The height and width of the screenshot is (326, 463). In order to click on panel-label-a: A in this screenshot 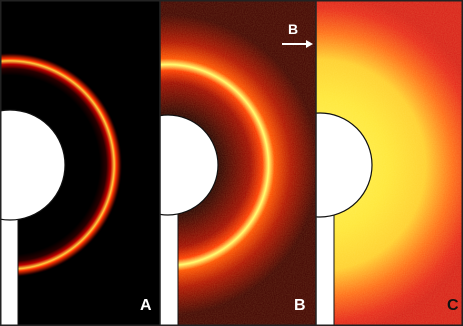, I will do `click(146, 305)`.